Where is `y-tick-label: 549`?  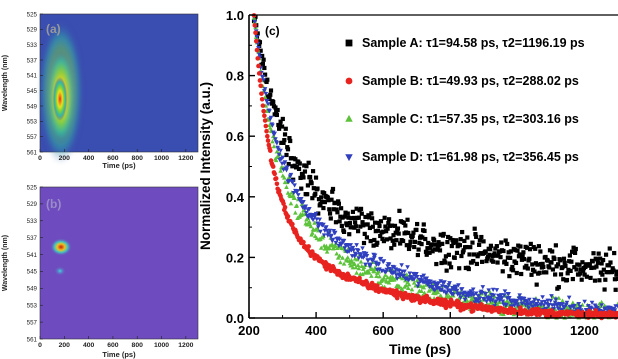
y-tick-label: 549 is located at coordinates (32, 289).